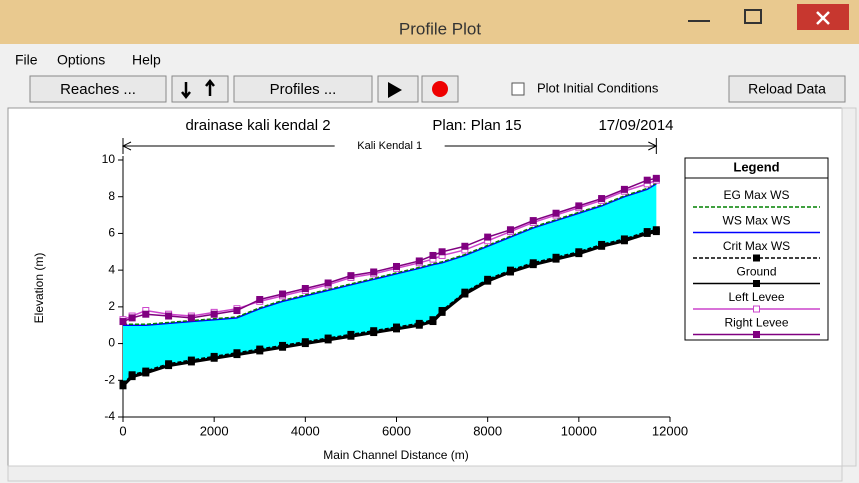 The width and height of the screenshot is (859, 483). What do you see at coordinates (109, 416) in the screenshot?
I see `y-tick-label: -4` at bounding box center [109, 416].